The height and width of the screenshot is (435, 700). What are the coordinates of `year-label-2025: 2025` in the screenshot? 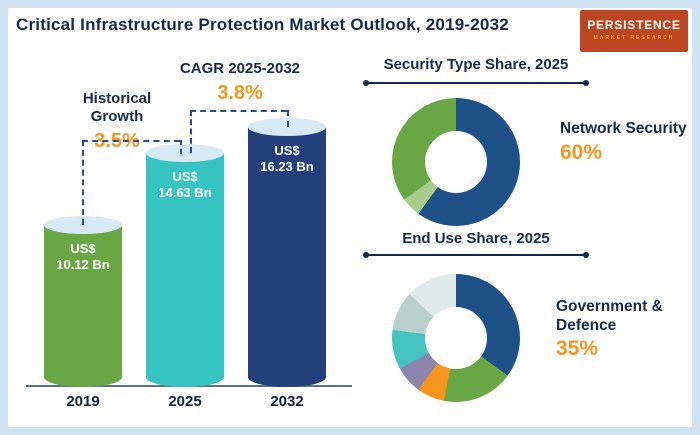 It's located at (185, 401).